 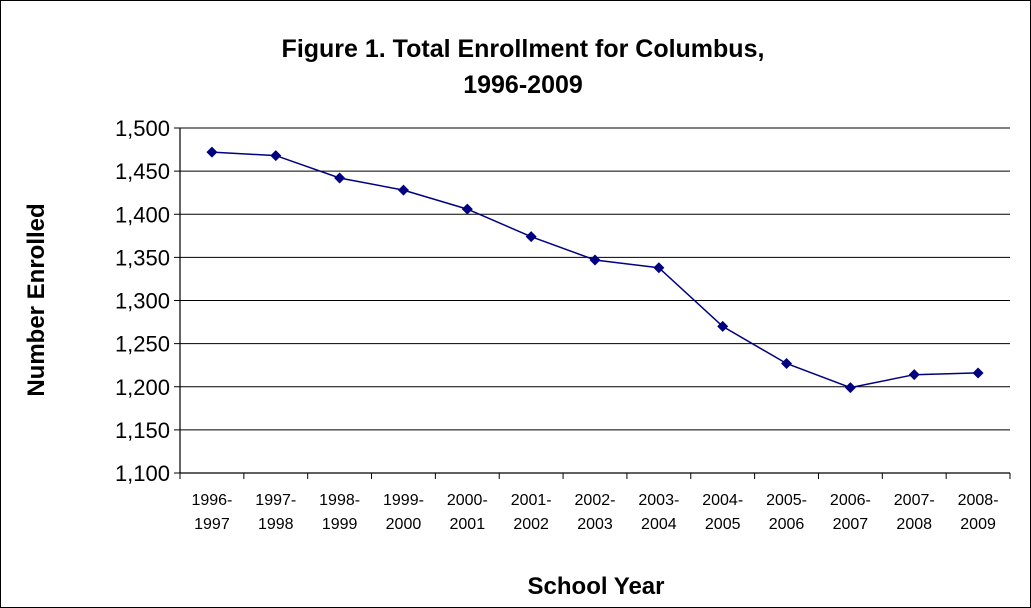 I want to click on y-tick-label: 1,500, so click(x=142, y=128).